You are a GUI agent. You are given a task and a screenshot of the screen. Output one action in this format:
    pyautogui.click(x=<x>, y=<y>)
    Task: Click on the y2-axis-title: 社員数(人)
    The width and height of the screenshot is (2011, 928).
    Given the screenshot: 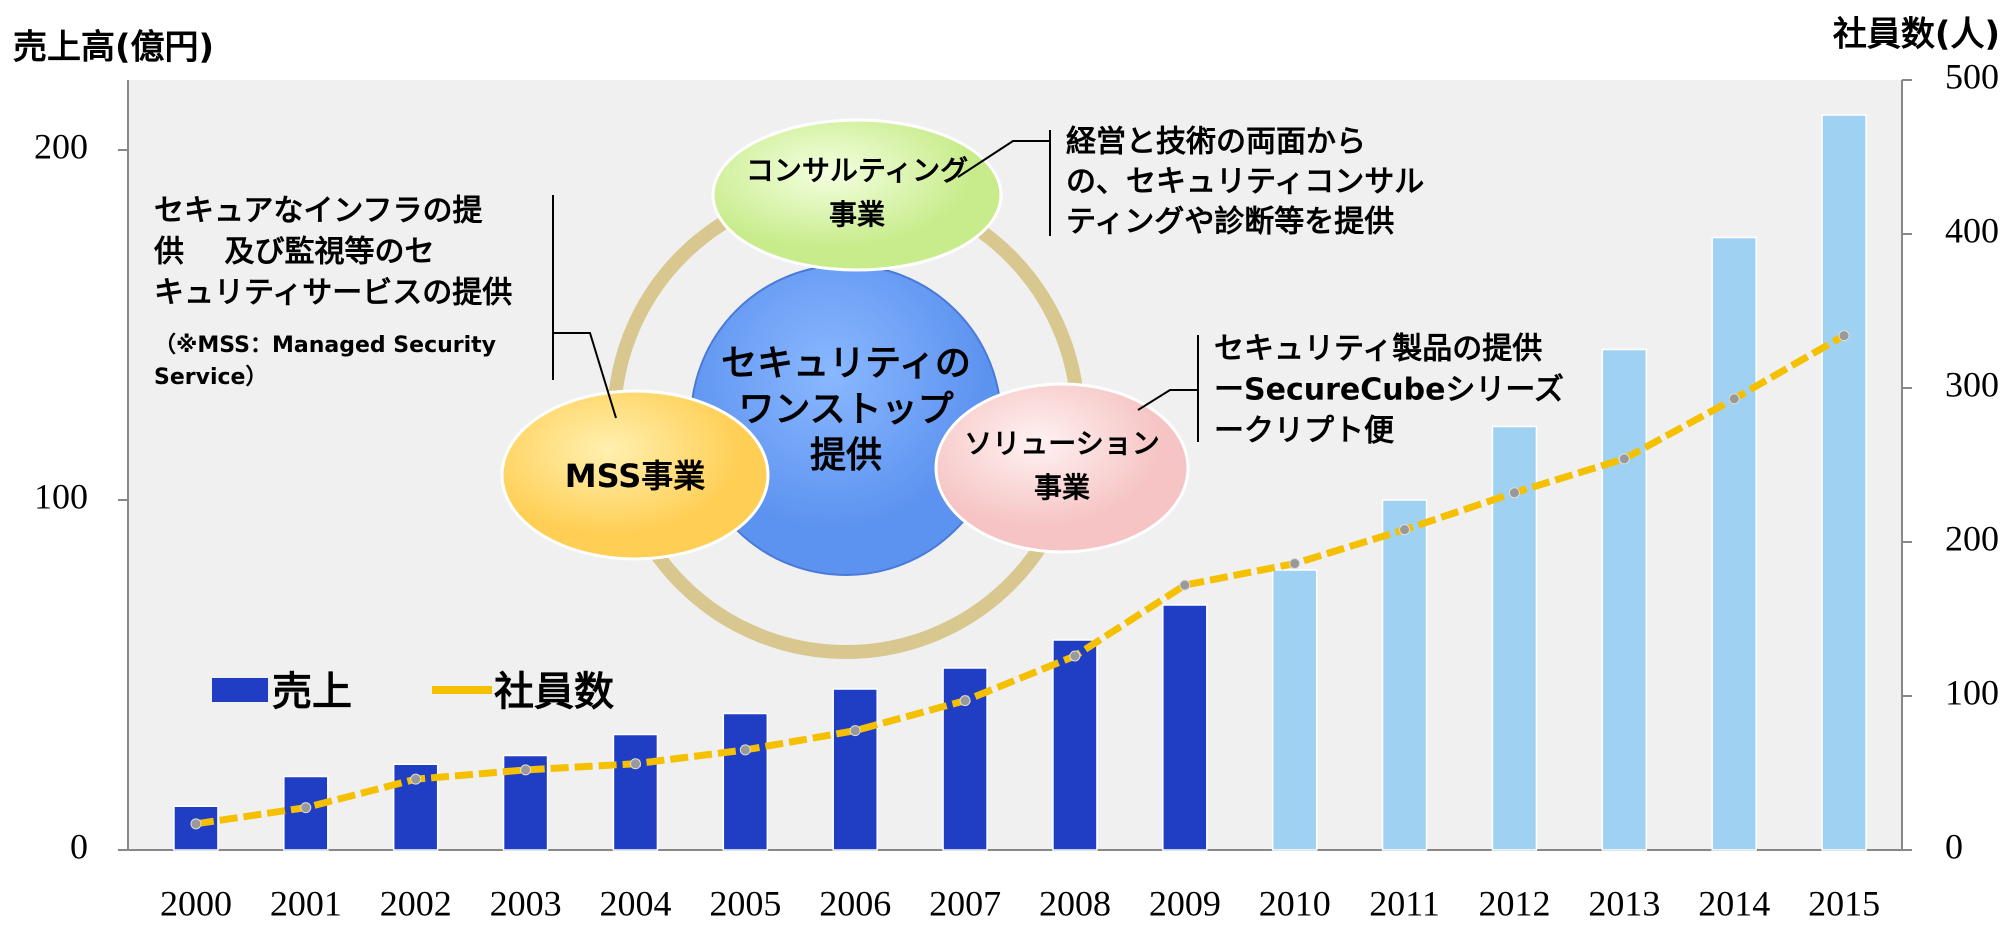 What is the action you would take?
    pyautogui.click(x=1916, y=35)
    